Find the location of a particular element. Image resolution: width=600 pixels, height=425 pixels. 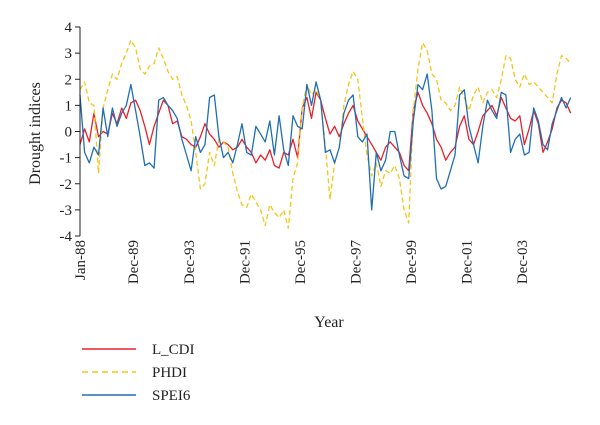

y-tick-label: -2 is located at coordinates (66, 185).